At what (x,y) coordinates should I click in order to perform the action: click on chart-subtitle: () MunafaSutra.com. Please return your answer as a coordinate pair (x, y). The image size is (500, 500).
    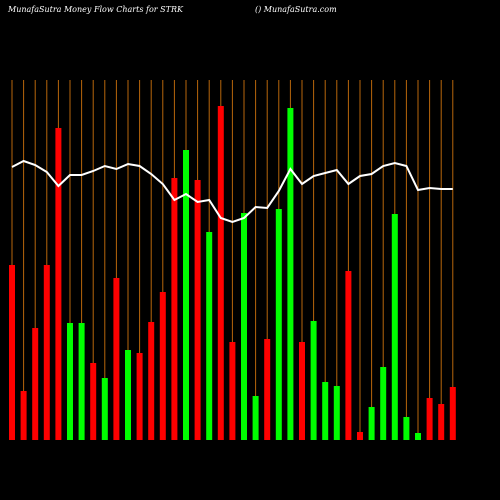
    Looking at the image, I should click on (296, 9).